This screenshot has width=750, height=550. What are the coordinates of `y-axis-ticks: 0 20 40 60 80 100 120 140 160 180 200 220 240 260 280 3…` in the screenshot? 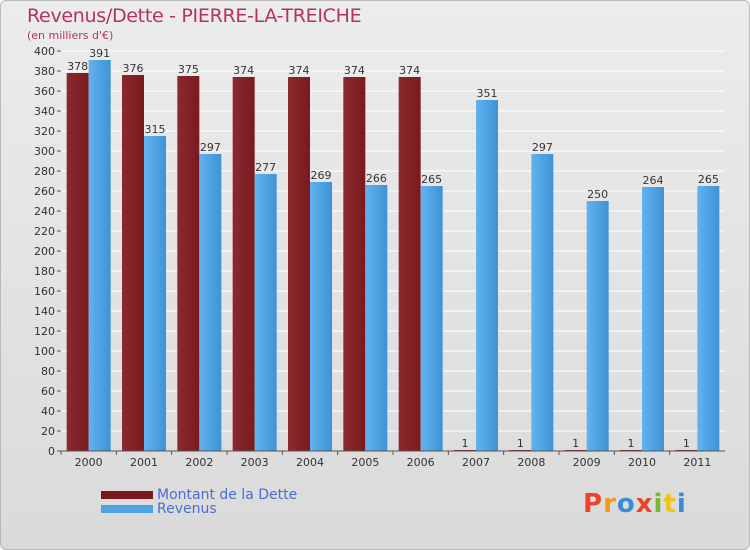 It's located at (47, 251).